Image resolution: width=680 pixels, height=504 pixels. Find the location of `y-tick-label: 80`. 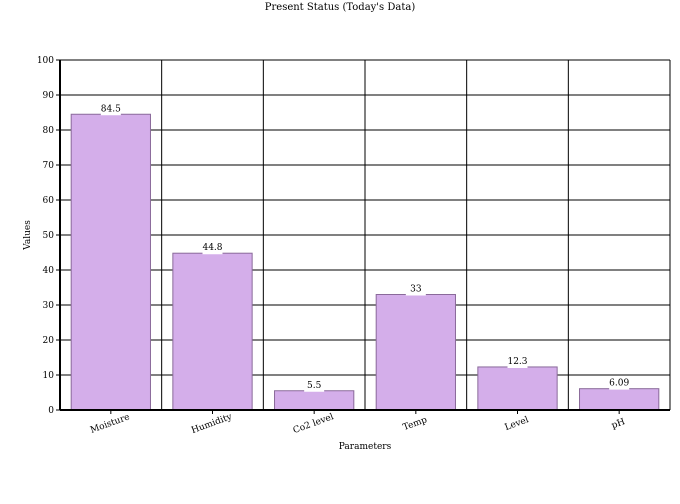

y-tick-label: 80 is located at coordinates (49, 131).